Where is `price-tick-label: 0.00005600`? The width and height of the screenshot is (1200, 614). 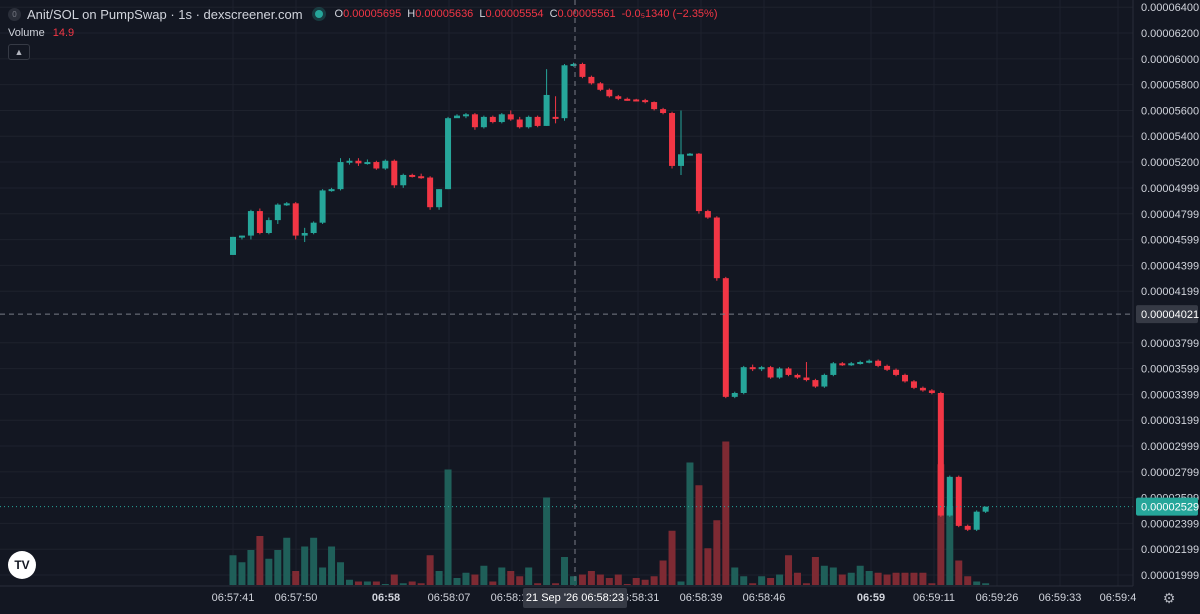
price-tick-label: 0.00005600 is located at coordinates (1170, 111).